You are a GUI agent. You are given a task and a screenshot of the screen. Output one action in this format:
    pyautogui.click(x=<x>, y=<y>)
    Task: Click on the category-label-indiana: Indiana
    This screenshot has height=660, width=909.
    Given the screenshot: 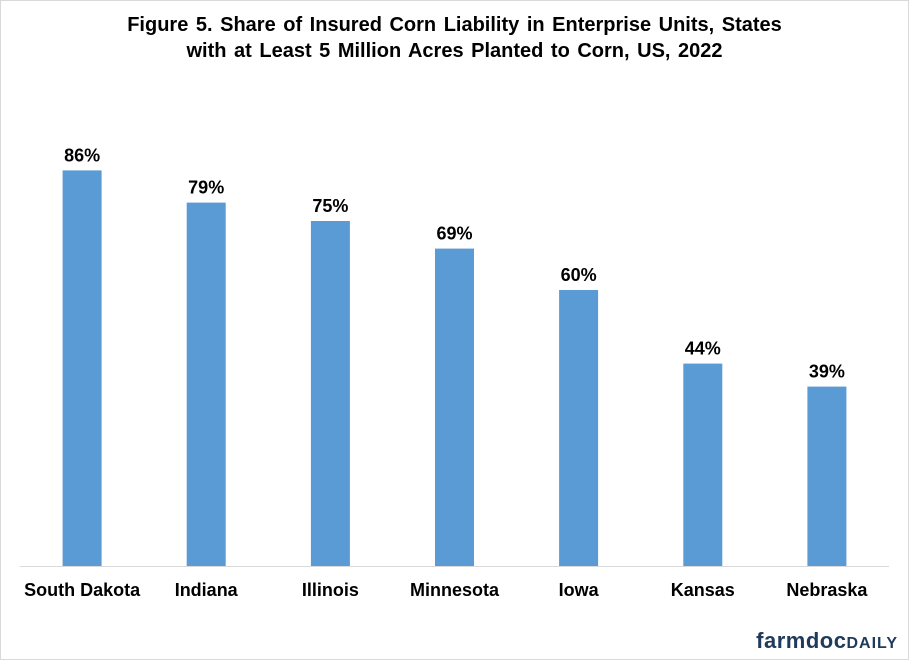 What is the action you would take?
    pyautogui.click(x=207, y=590)
    